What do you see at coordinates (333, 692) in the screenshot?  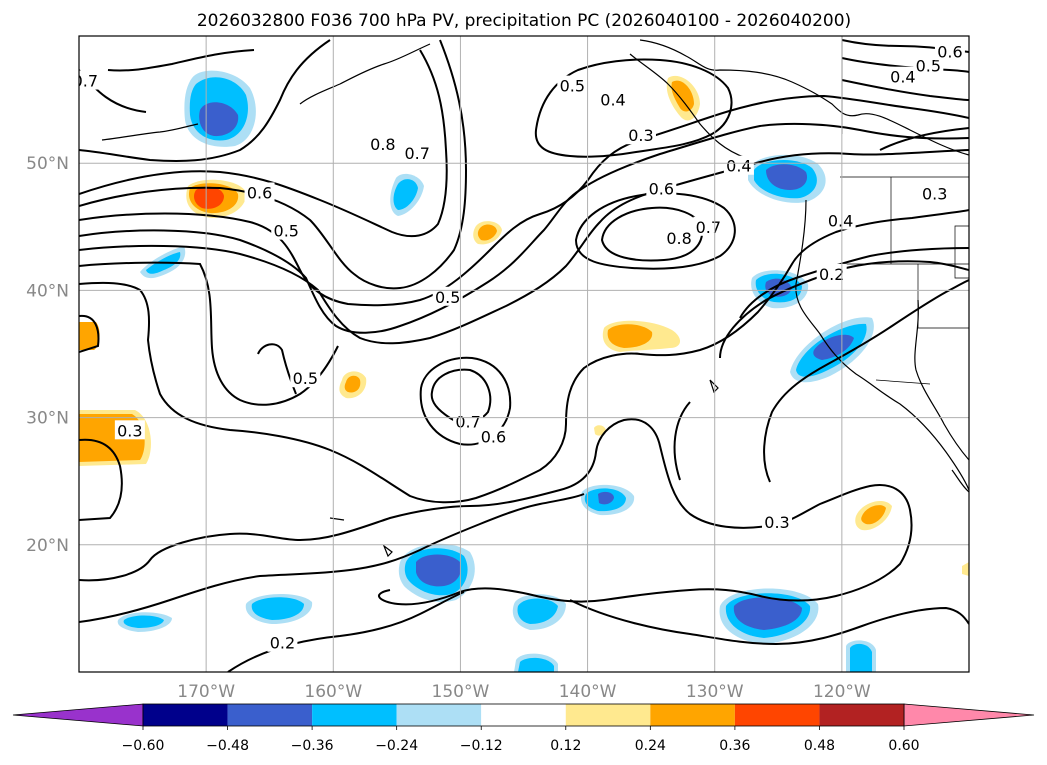 I see `lon-tick-label: 160°W` at bounding box center [333, 692].